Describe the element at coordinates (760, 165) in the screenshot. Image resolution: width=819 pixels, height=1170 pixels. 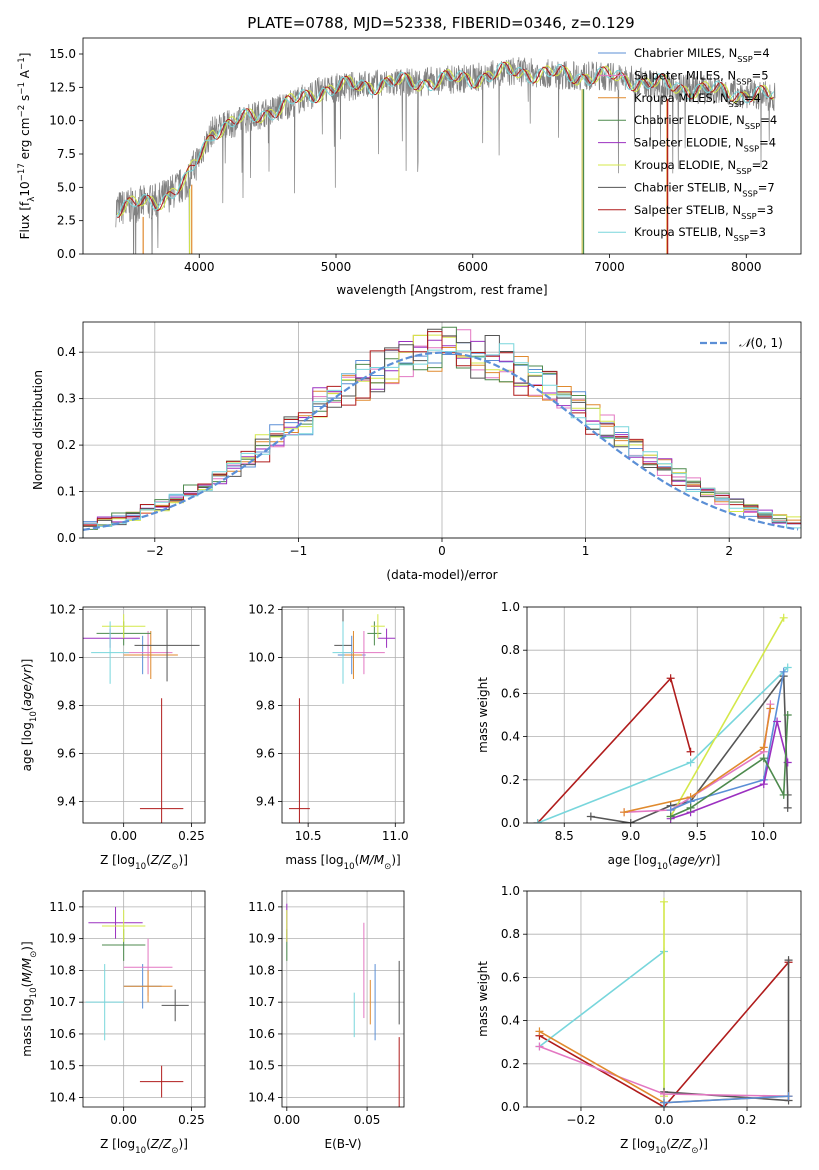
I see `label-part: =2` at that location.